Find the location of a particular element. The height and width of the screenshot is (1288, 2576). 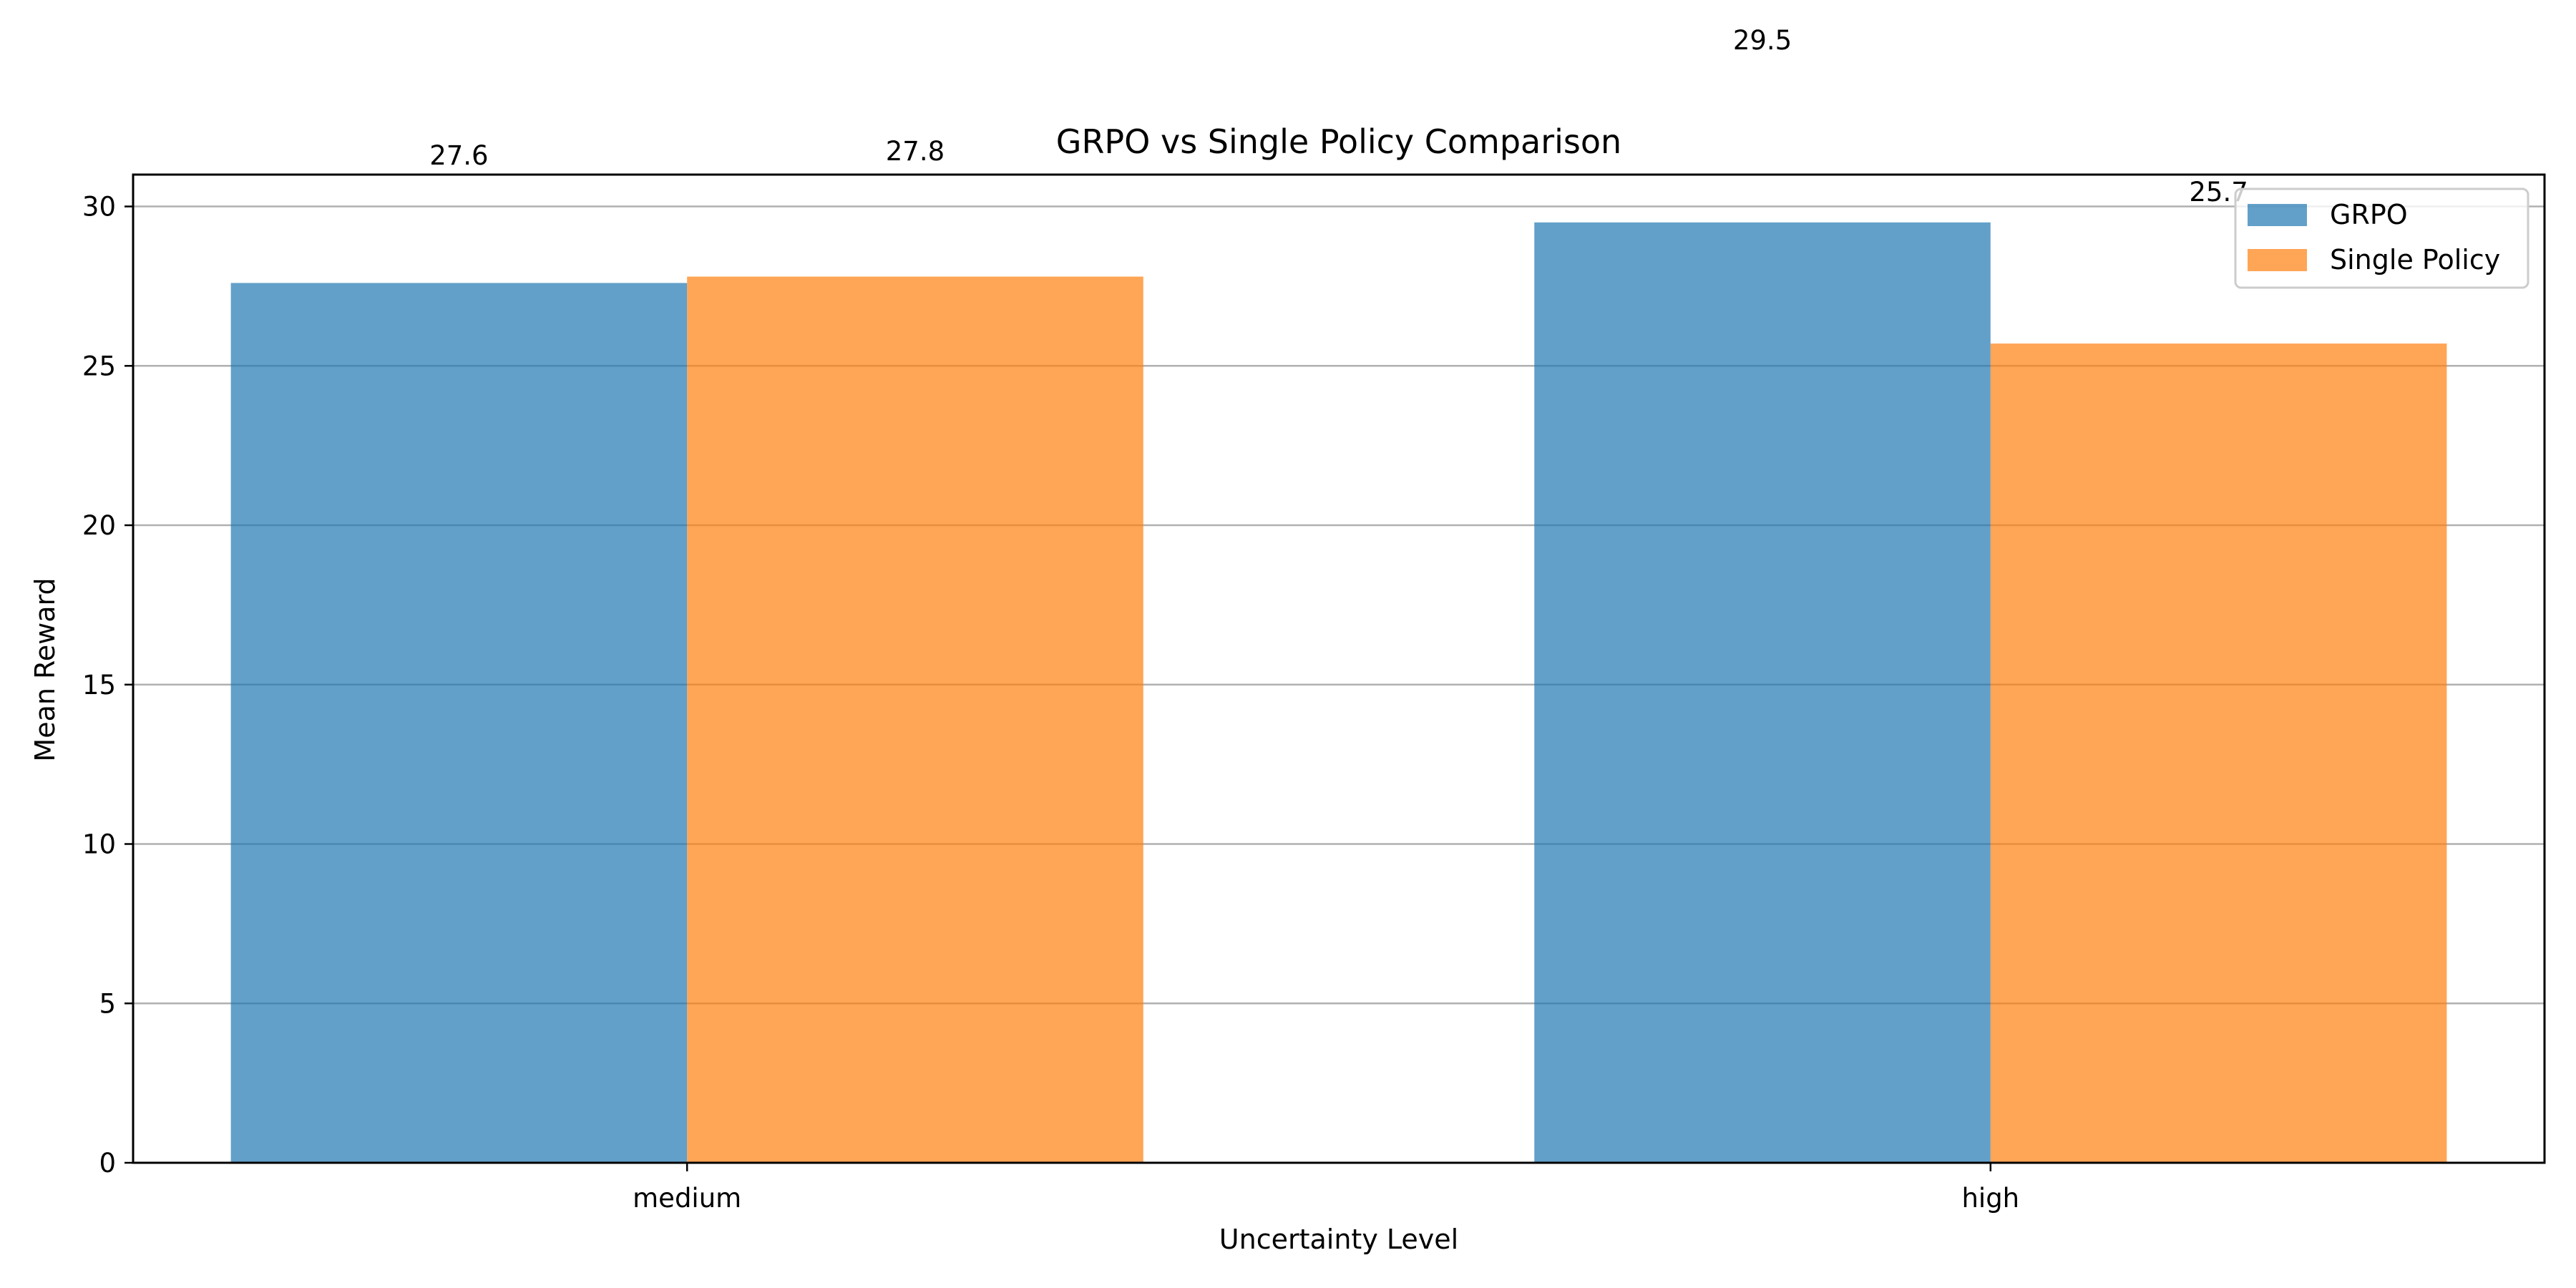

legend: GRPO Single Policy is located at coordinates (2381, 238).